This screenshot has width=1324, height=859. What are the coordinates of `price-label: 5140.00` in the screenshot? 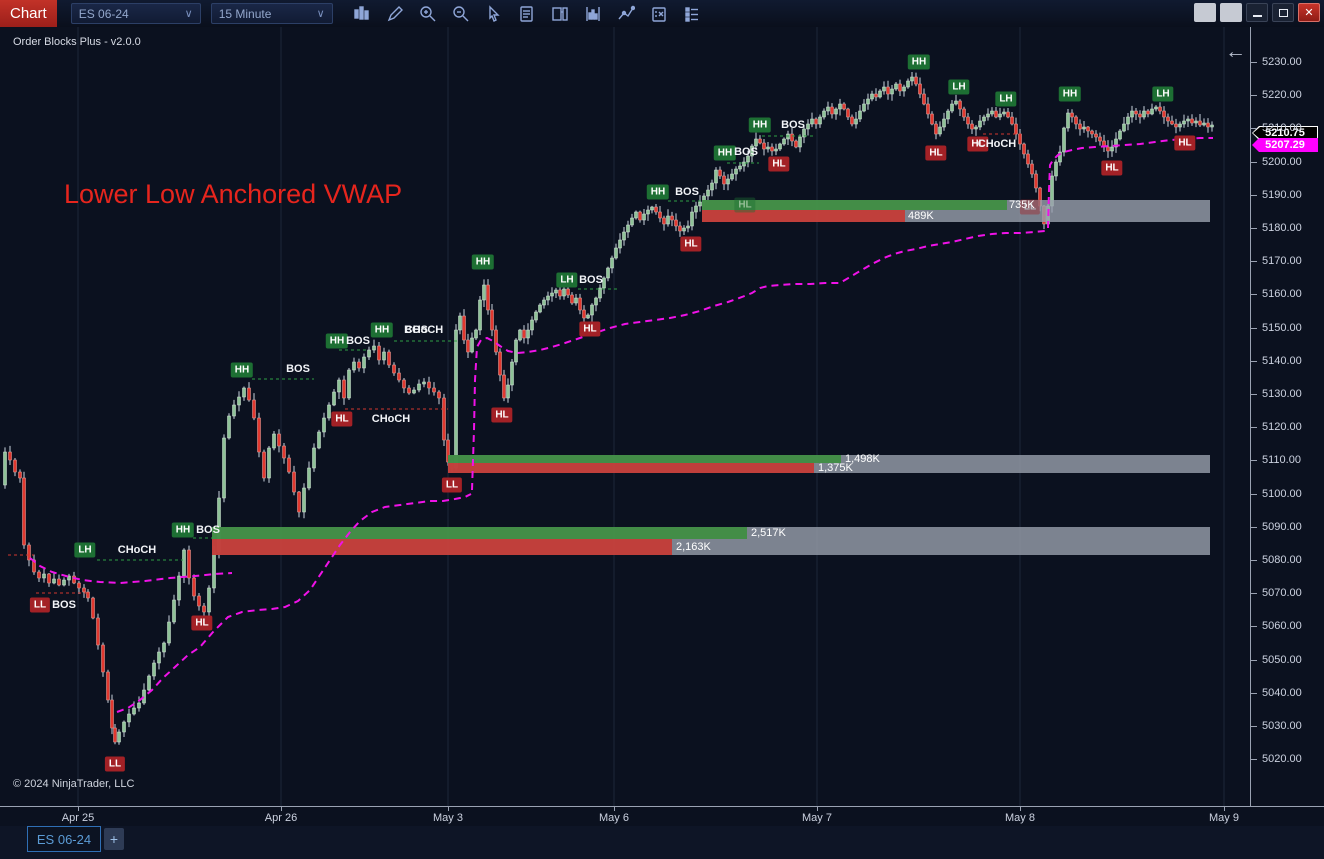 It's located at (1282, 360).